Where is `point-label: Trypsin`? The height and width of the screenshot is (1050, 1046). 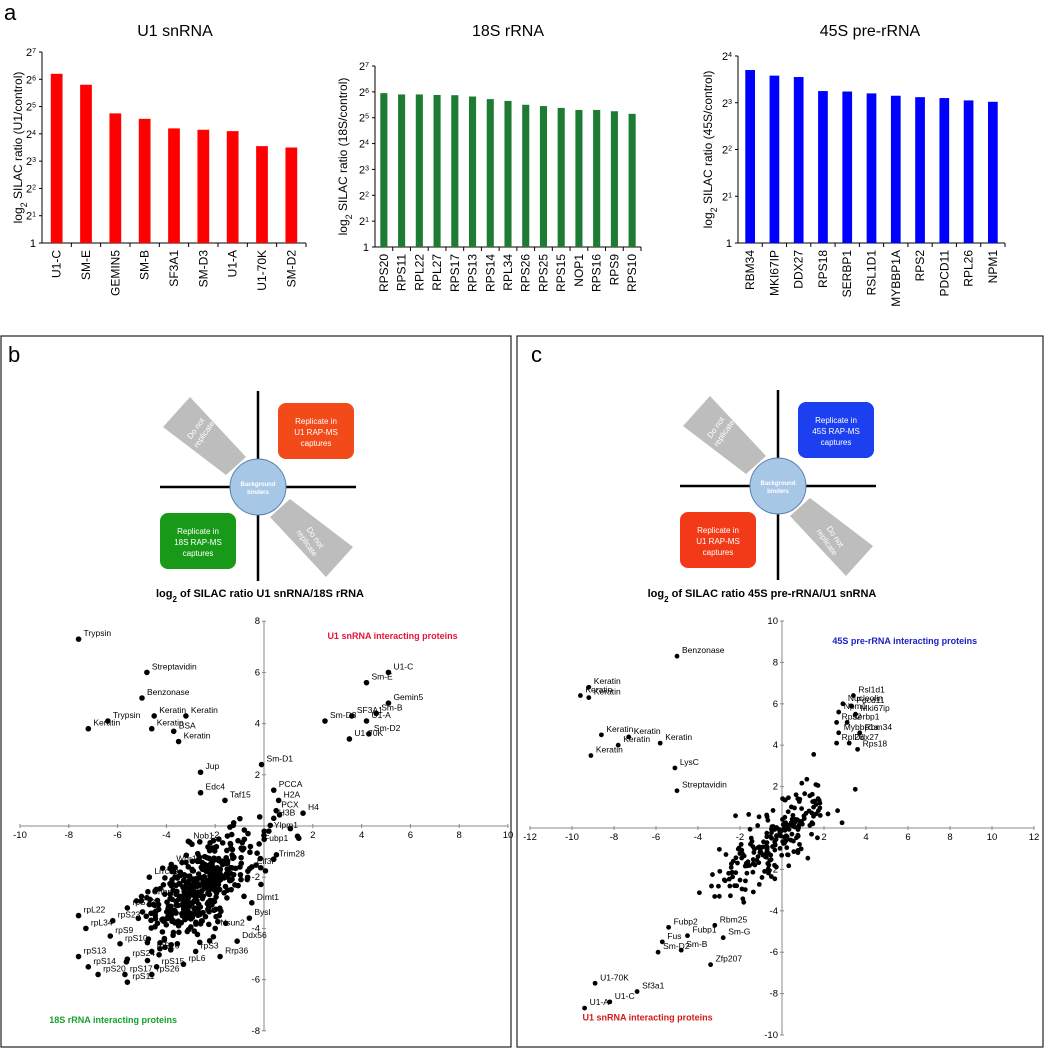
point-label: Trypsin is located at coordinates (98, 633).